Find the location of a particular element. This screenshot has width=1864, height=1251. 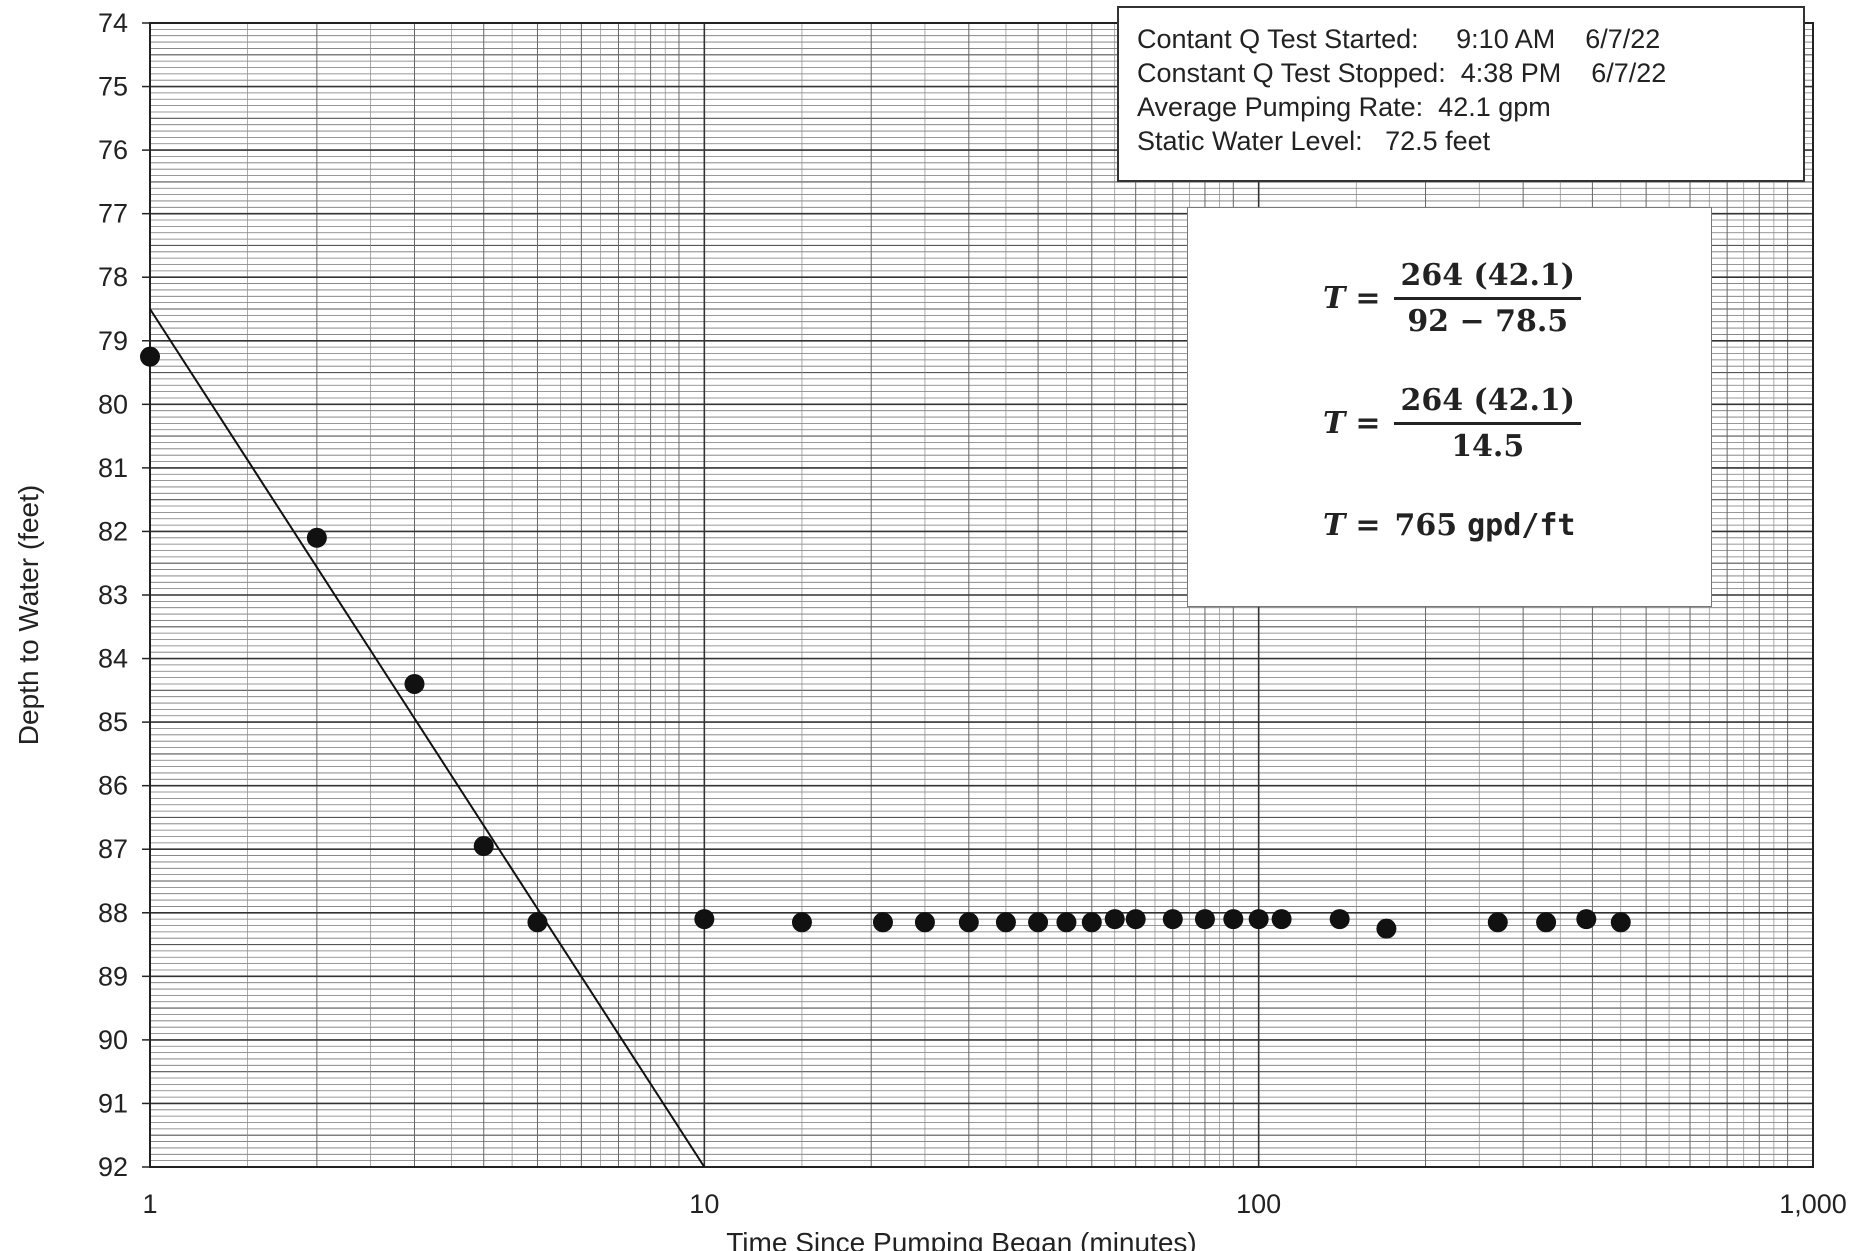

x-tick-label: 10 is located at coordinates (704, 1204).